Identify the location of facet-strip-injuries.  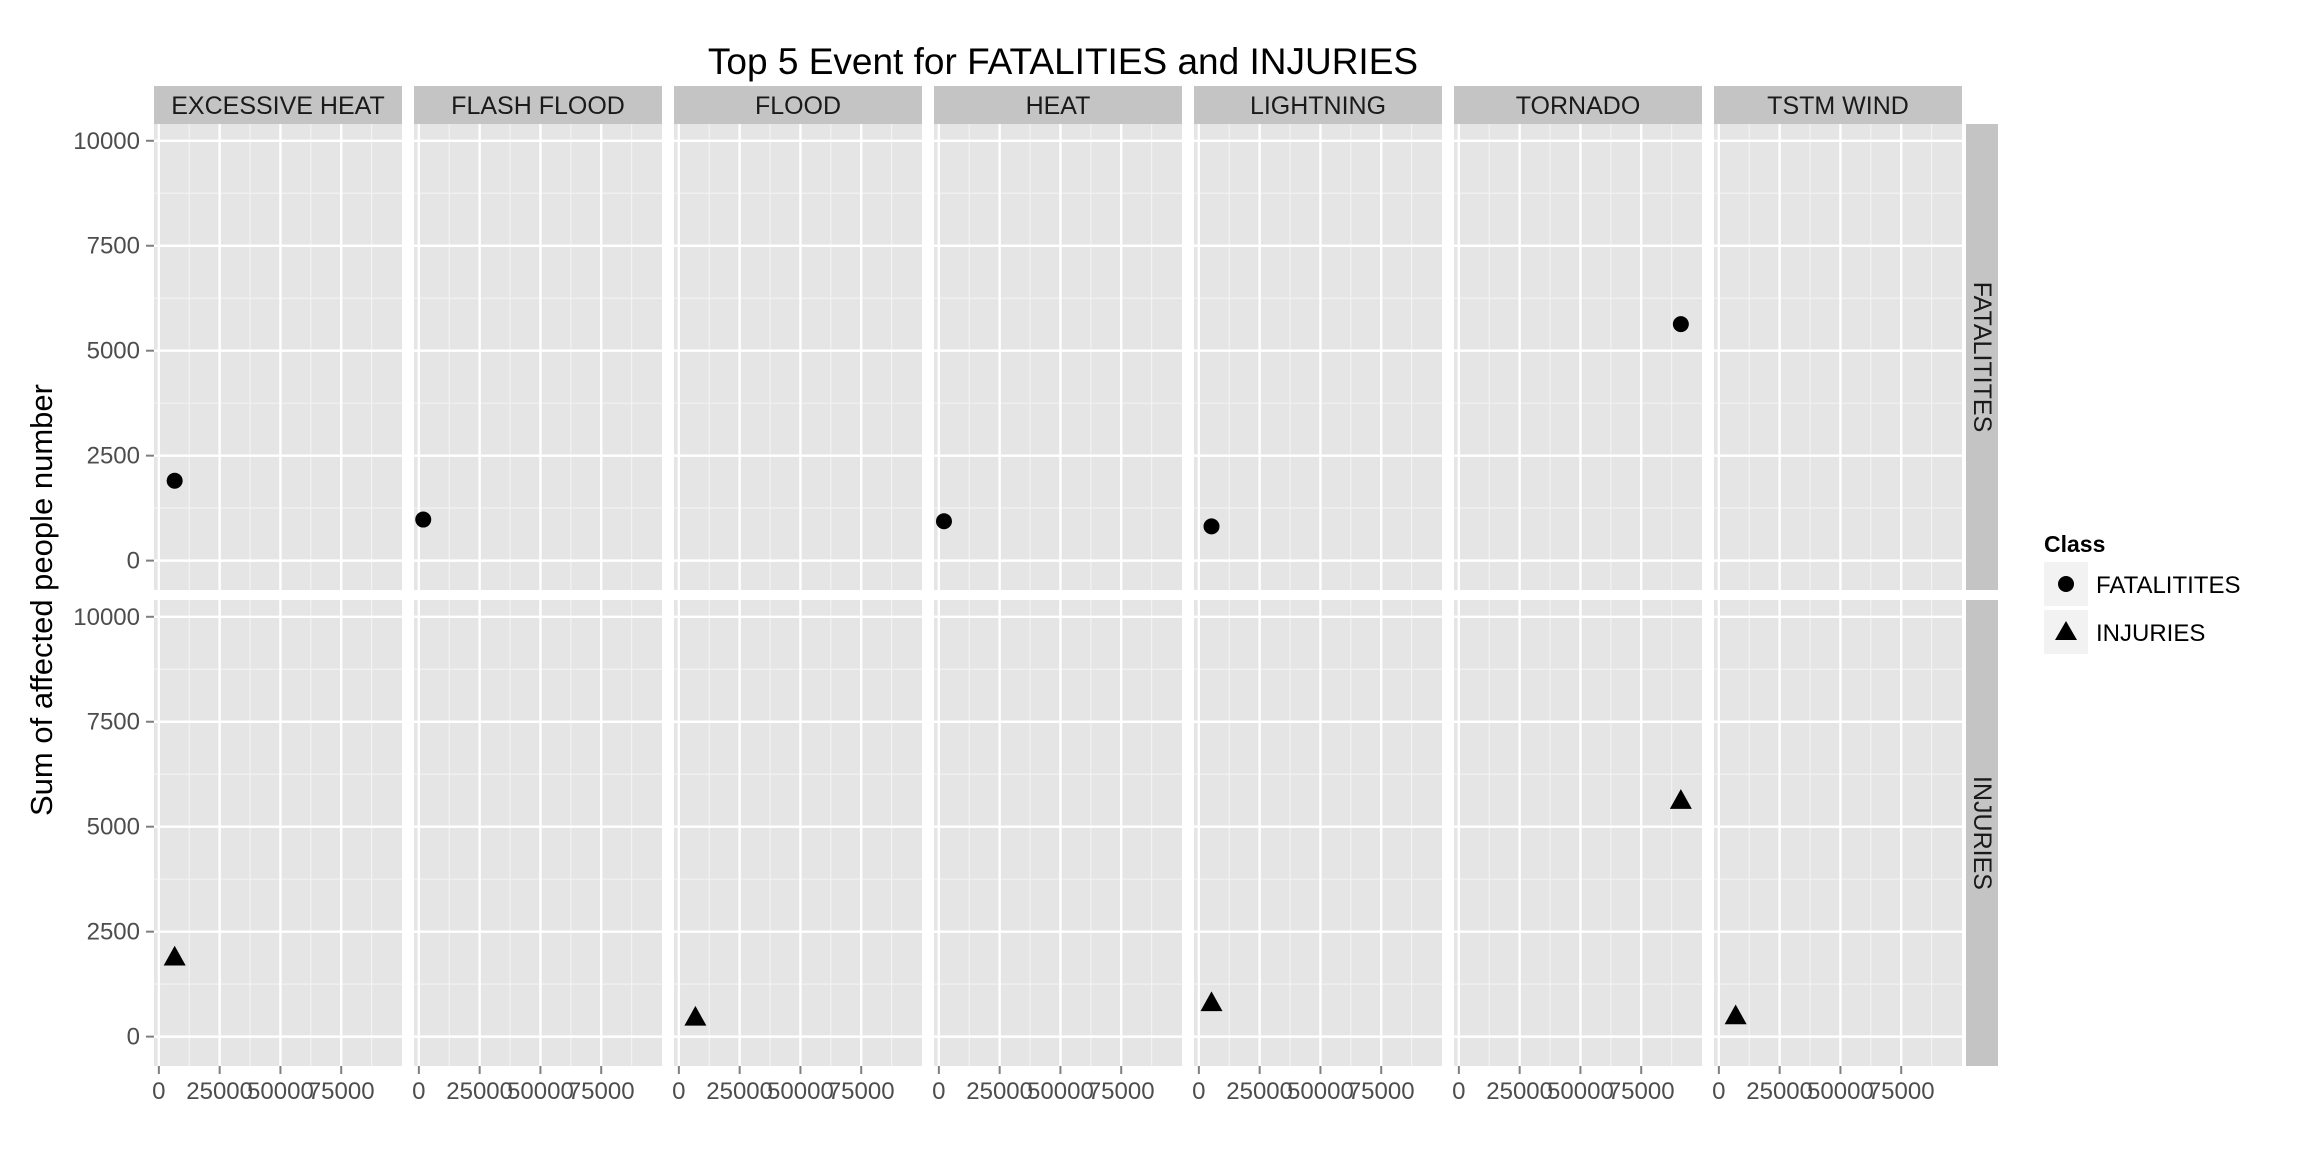
(1982, 833).